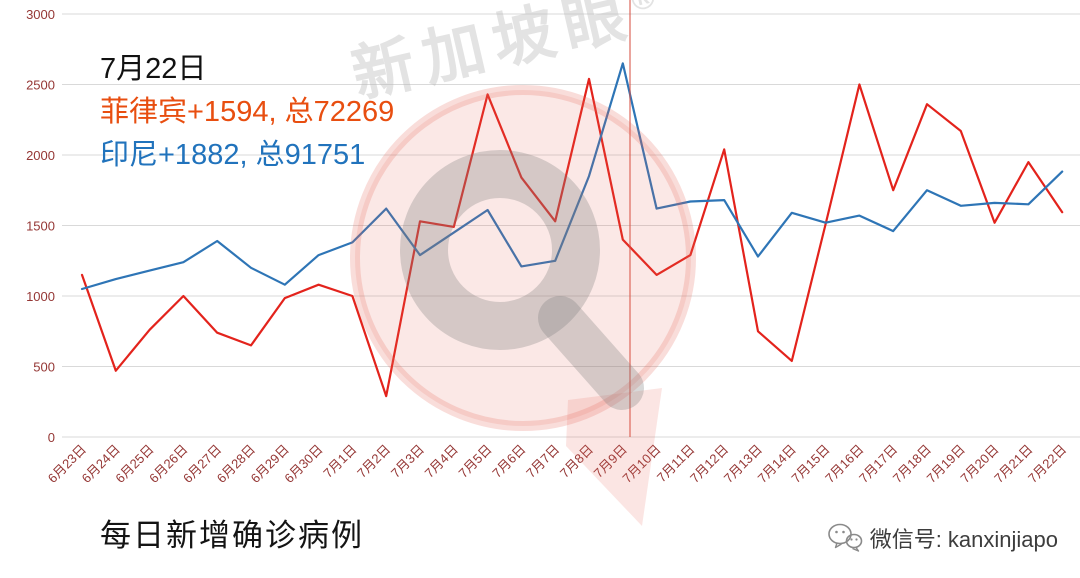 This screenshot has height=578, width=1080. What do you see at coordinates (339, 461) in the screenshot?
I see `x-tick-label: 7月1日` at bounding box center [339, 461].